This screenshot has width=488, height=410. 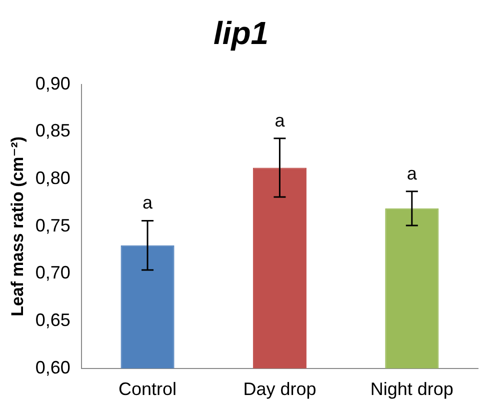 What do you see at coordinates (17, 226) in the screenshot?
I see `y-axis-title: Leaf mass ratio (cm⁻²)` at bounding box center [17, 226].